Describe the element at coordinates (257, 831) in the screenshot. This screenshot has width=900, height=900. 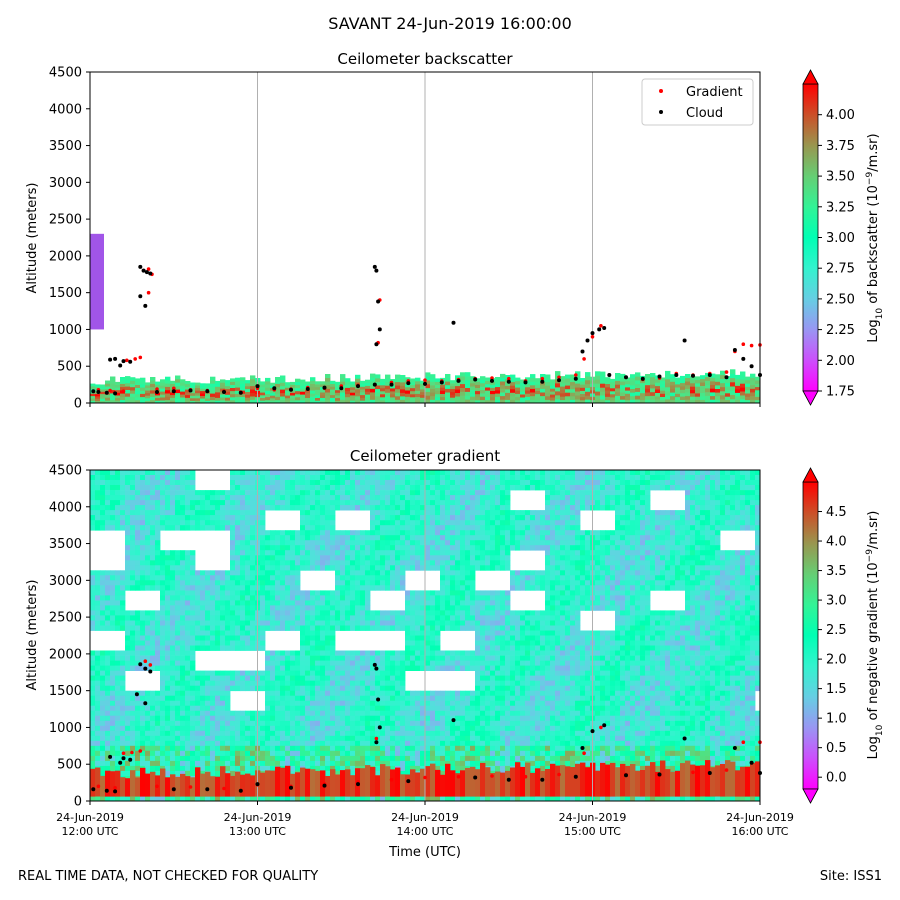
I see `x-tick-time-label: 13:00 UTC` at that location.